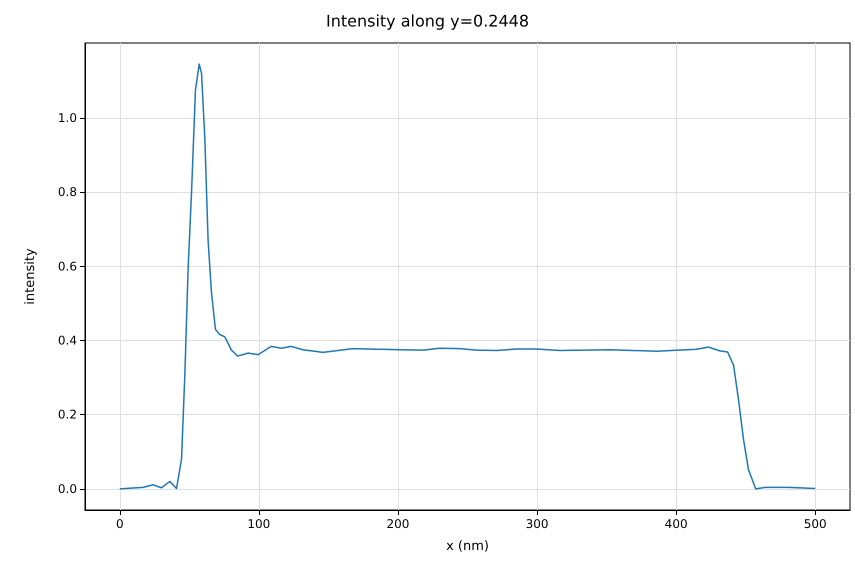 The image size is (855, 573). Describe the element at coordinates (67, 266) in the screenshot. I see `y-tick-label: 0.6` at that location.